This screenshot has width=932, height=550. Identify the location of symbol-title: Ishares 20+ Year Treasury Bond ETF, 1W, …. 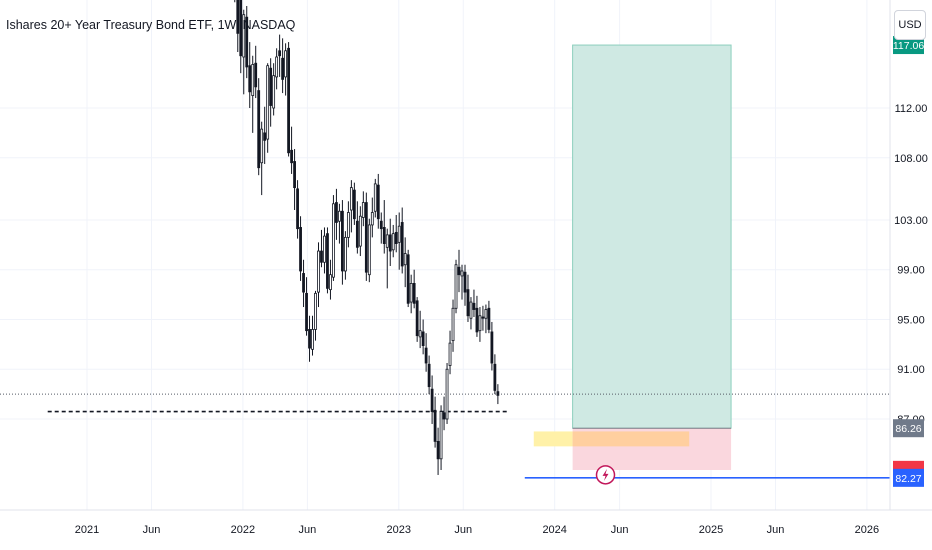
(151, 25).